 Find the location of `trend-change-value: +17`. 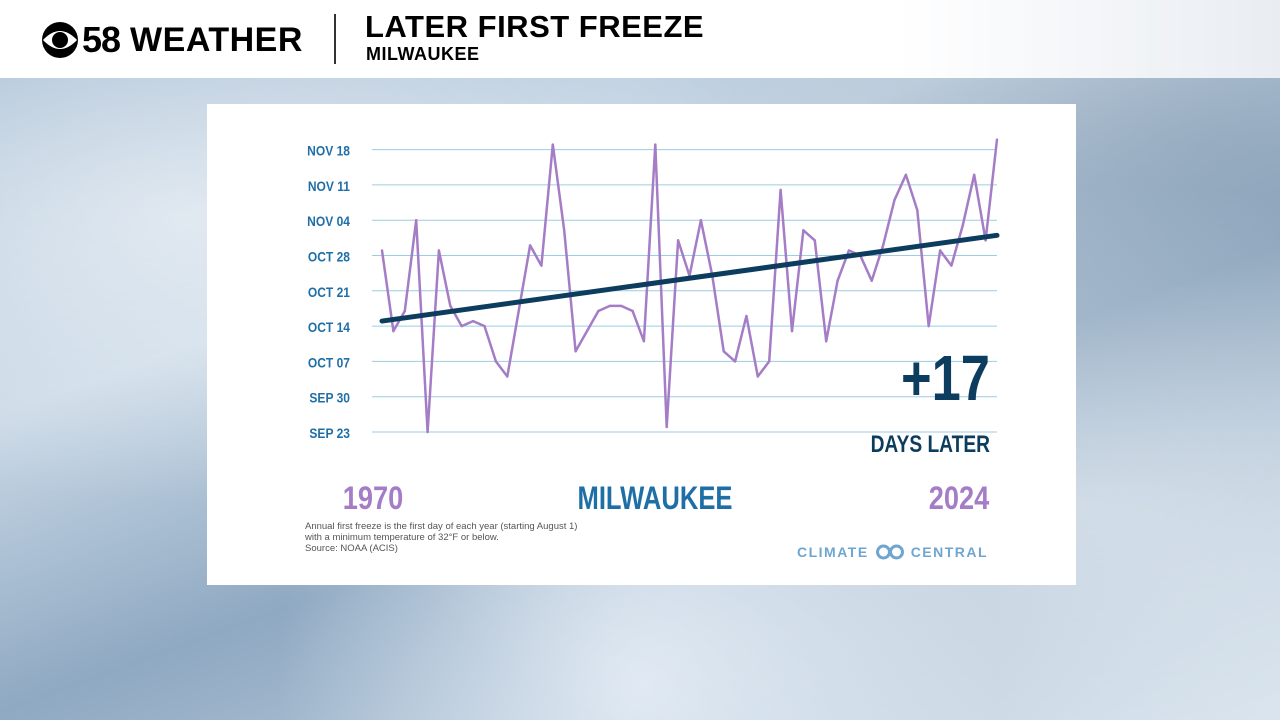

trend-change-value: +17 is located at coordinates (945, 378).